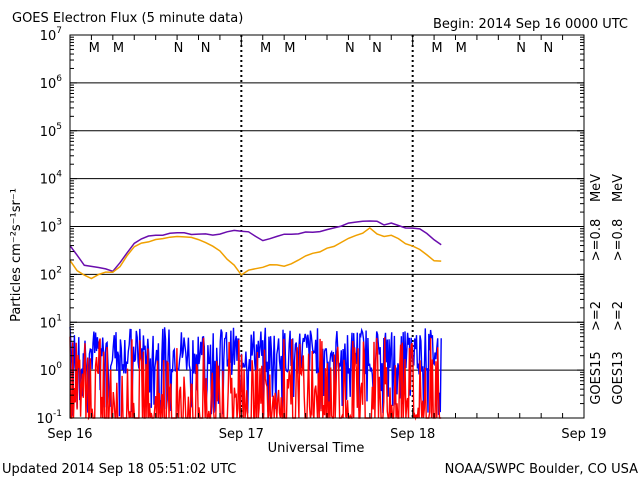  What do you see at coordinates (530, 24) in the screenshot?
I see `begin-label: Begin: 2014 Sep 16 0000 UTC` at bounding box center [530, 24].